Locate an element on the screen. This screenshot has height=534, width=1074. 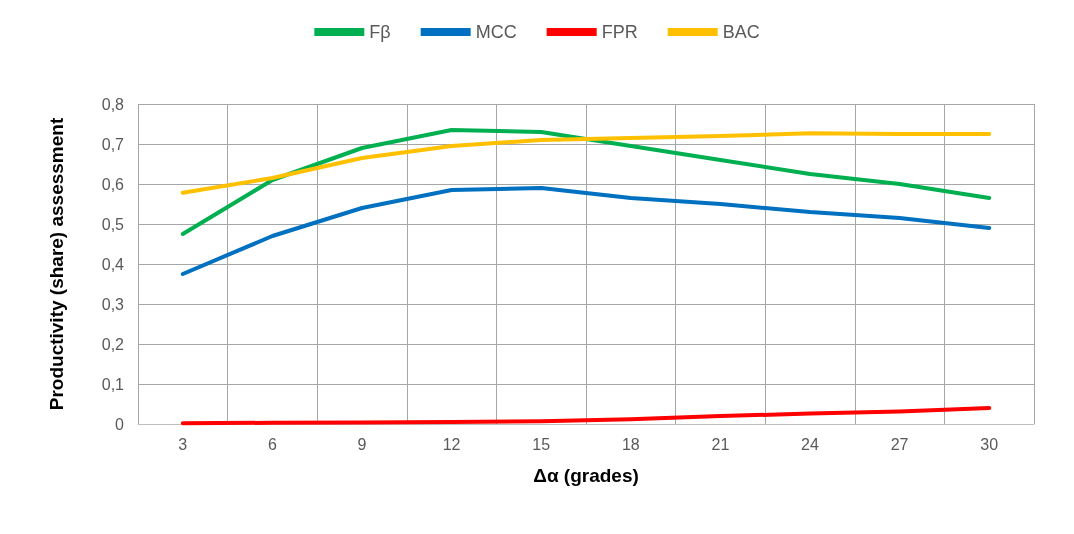
y-tick-label: 0,2 is located at coordinates (113, 344).